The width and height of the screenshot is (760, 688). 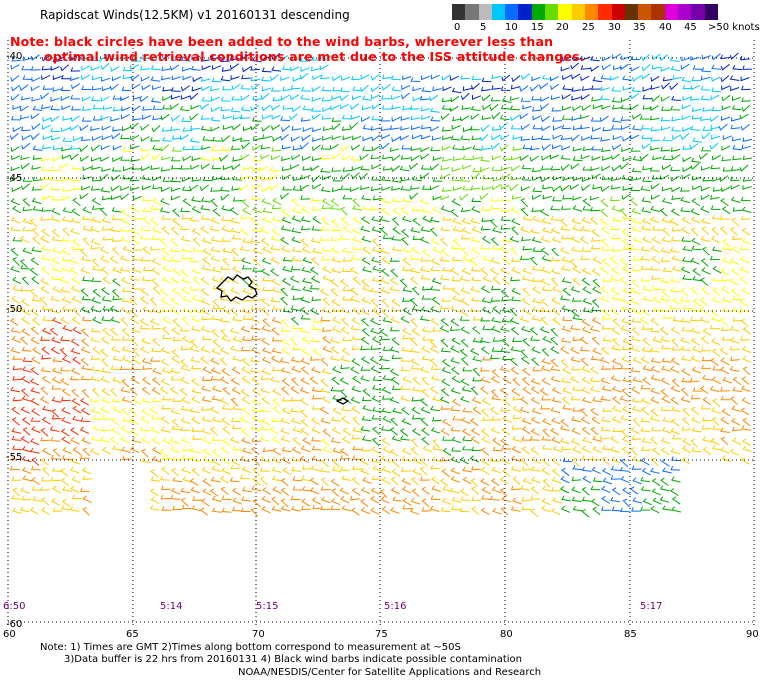 What do you see at coordinates (630, 634) in the screenshot?
I see `lon-label-85: 85` at bounding box center [630, 634].